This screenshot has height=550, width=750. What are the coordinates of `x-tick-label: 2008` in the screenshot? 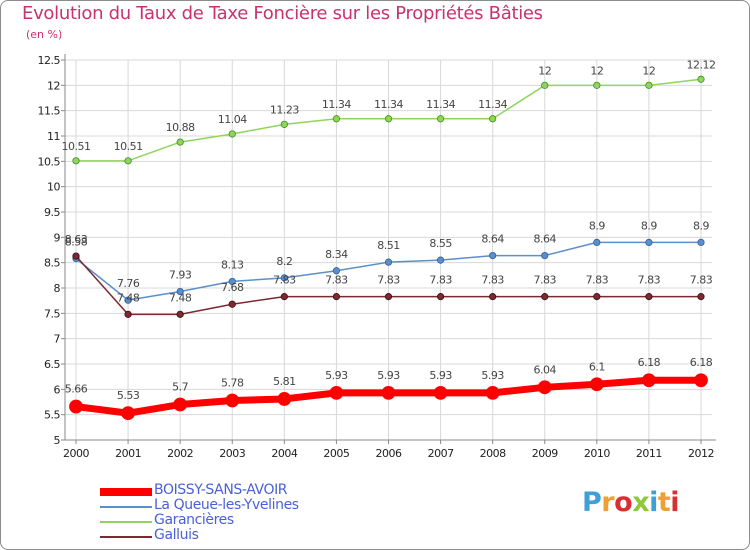 It's located at (493, 453).